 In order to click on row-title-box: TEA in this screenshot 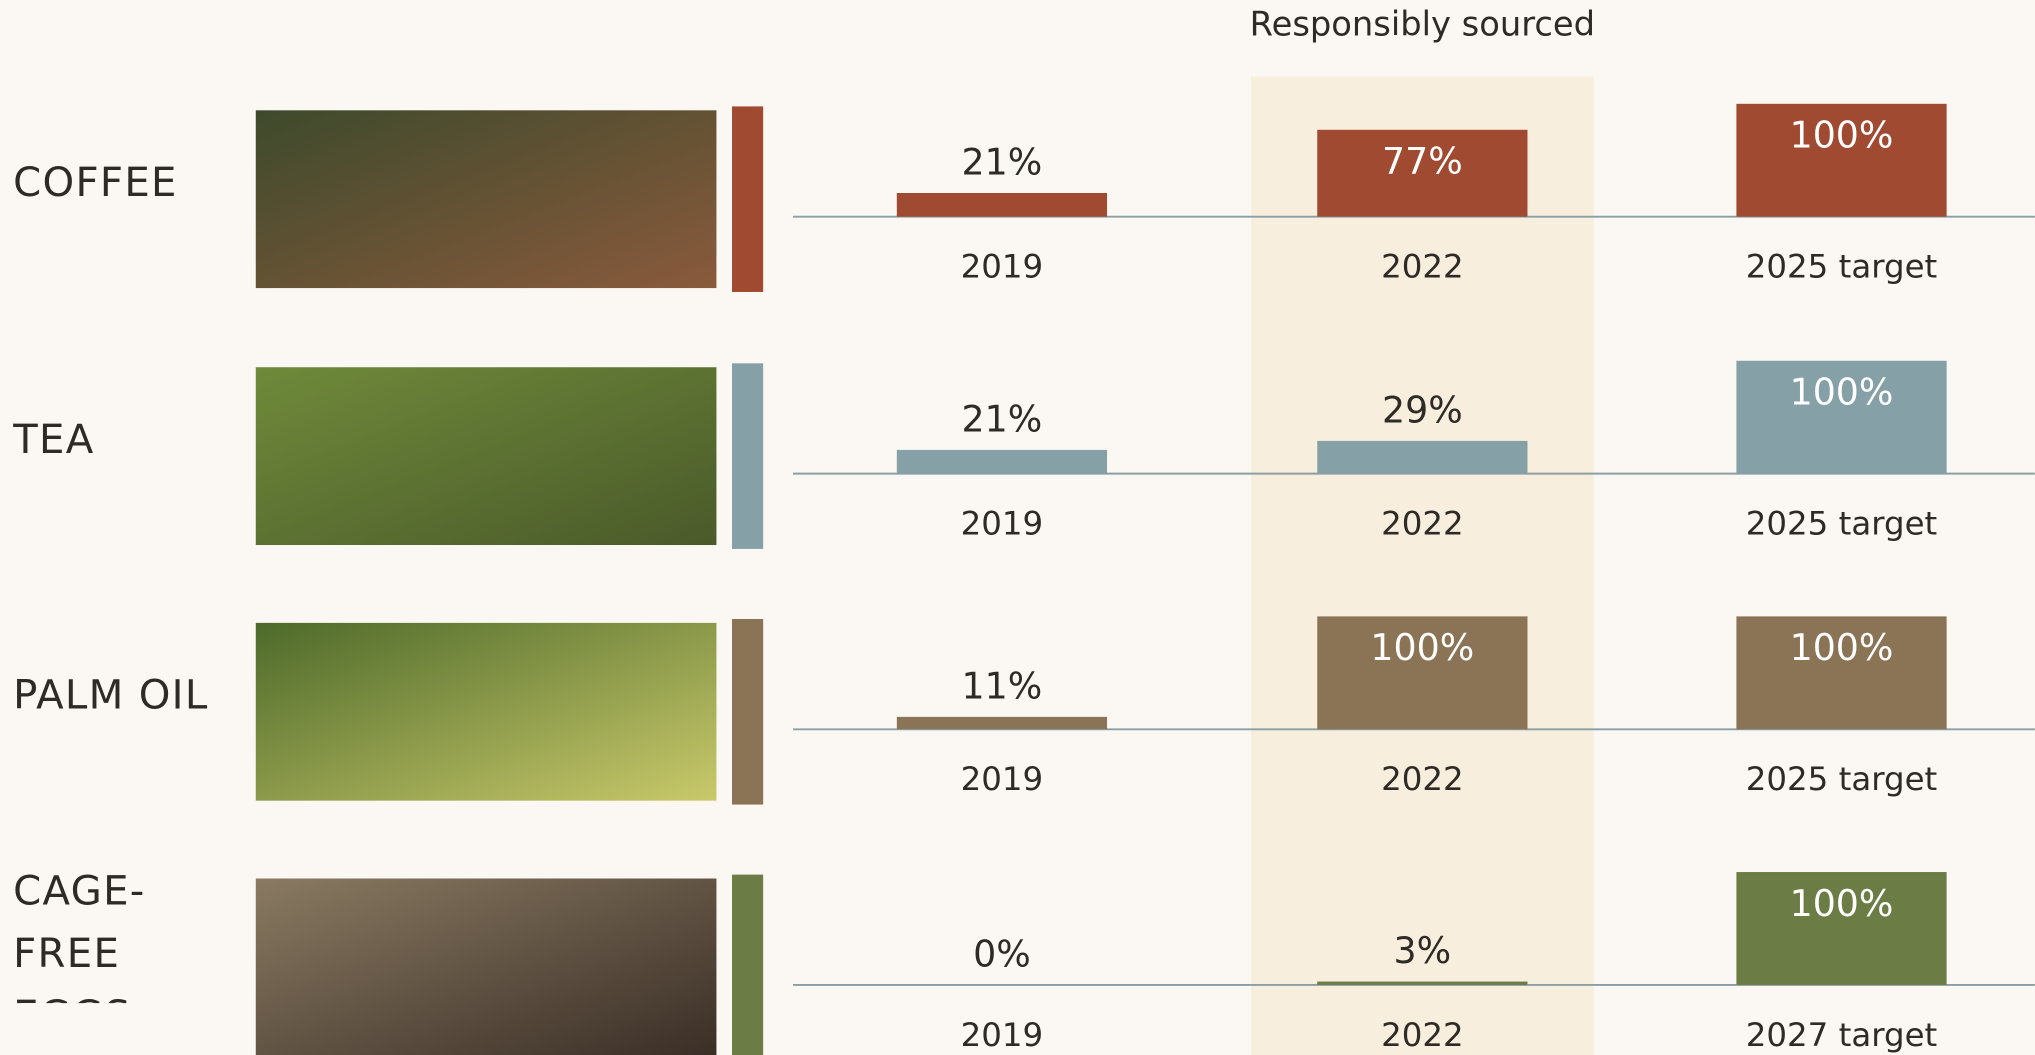, I will do `click(54, 440)`.